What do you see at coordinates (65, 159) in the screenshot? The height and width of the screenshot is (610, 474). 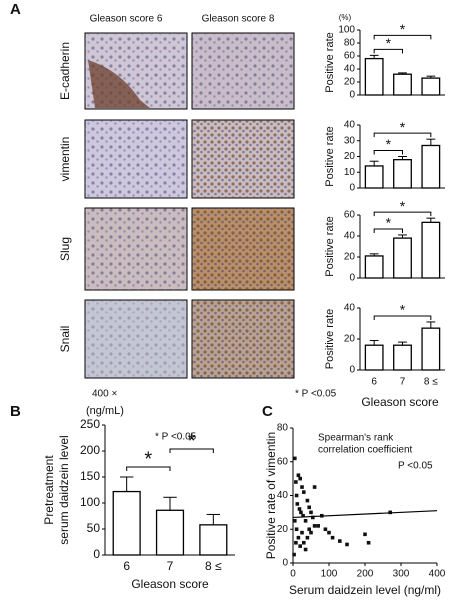 I see `row-label: vimentin` at bounding box center [65, 159].